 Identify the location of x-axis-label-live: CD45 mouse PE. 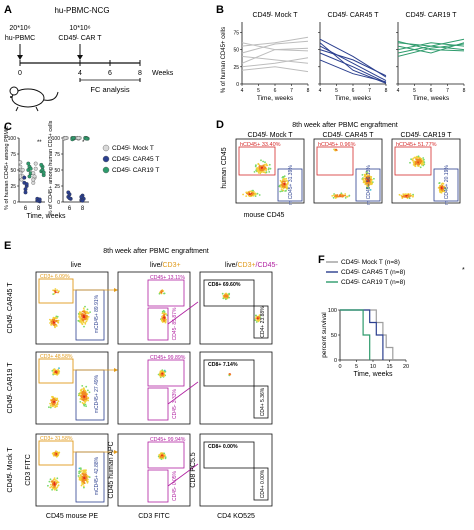
(72, 516).